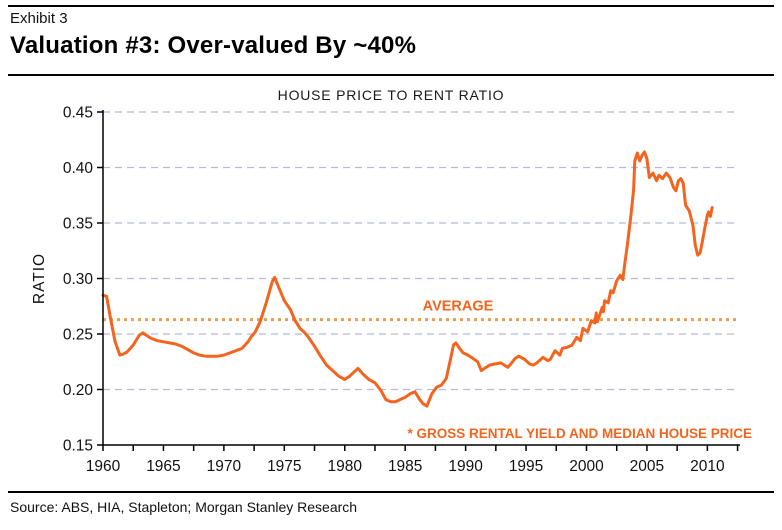  Describe the element at coordinates (78, 113) in the screenshot. I see `y-tick-label: 0.45` at that location.